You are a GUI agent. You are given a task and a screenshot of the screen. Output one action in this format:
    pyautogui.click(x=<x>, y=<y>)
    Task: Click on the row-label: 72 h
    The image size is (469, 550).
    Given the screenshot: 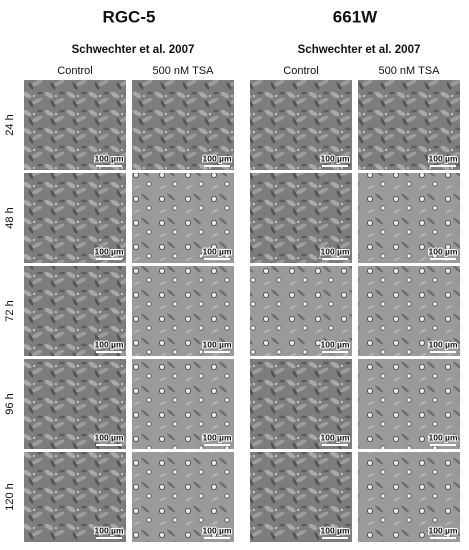 What is the action you would take?
    pyautogui.click(x=10, y=310)
    